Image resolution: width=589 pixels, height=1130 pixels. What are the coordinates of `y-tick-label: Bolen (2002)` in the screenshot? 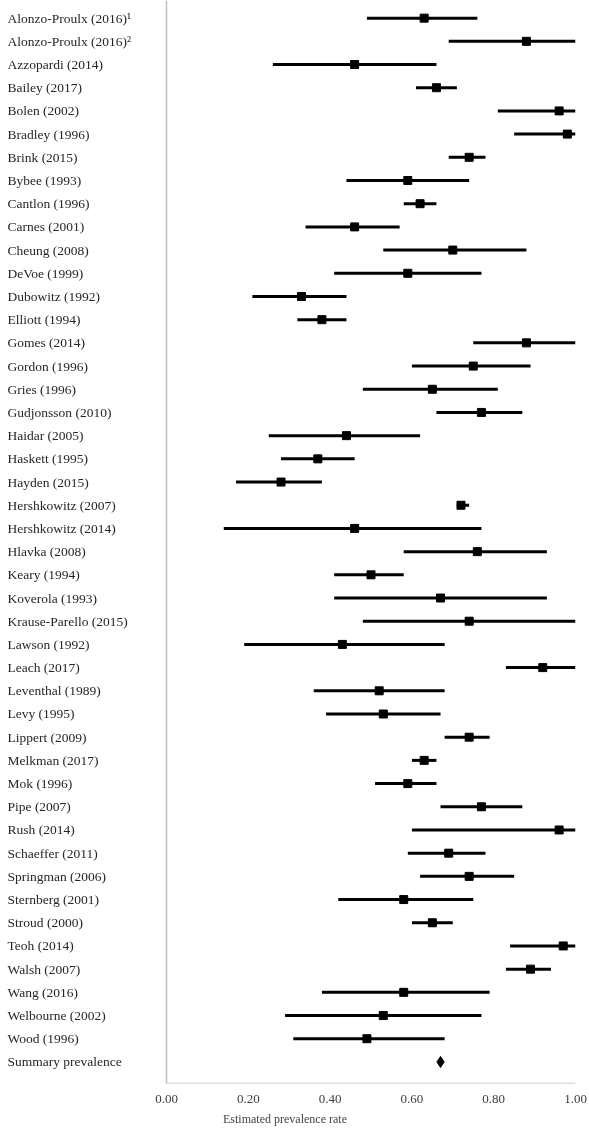 It's located at (43, 111).